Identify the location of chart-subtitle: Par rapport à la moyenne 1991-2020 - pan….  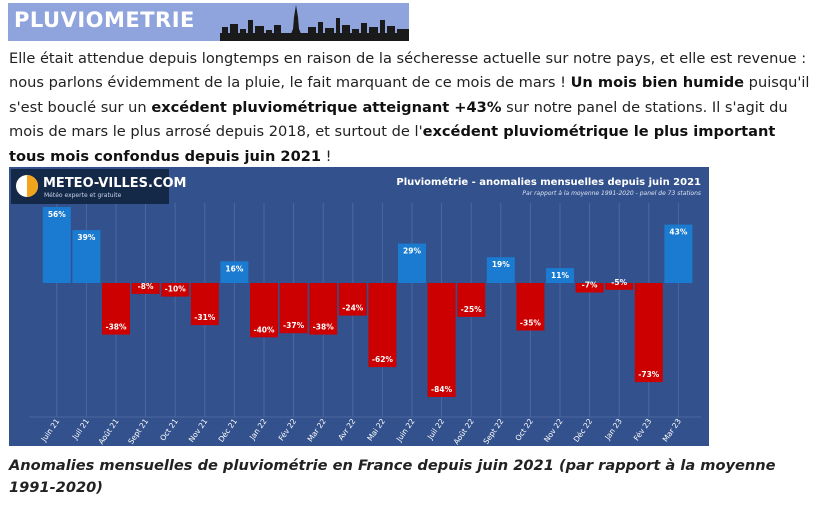
(611, 193).